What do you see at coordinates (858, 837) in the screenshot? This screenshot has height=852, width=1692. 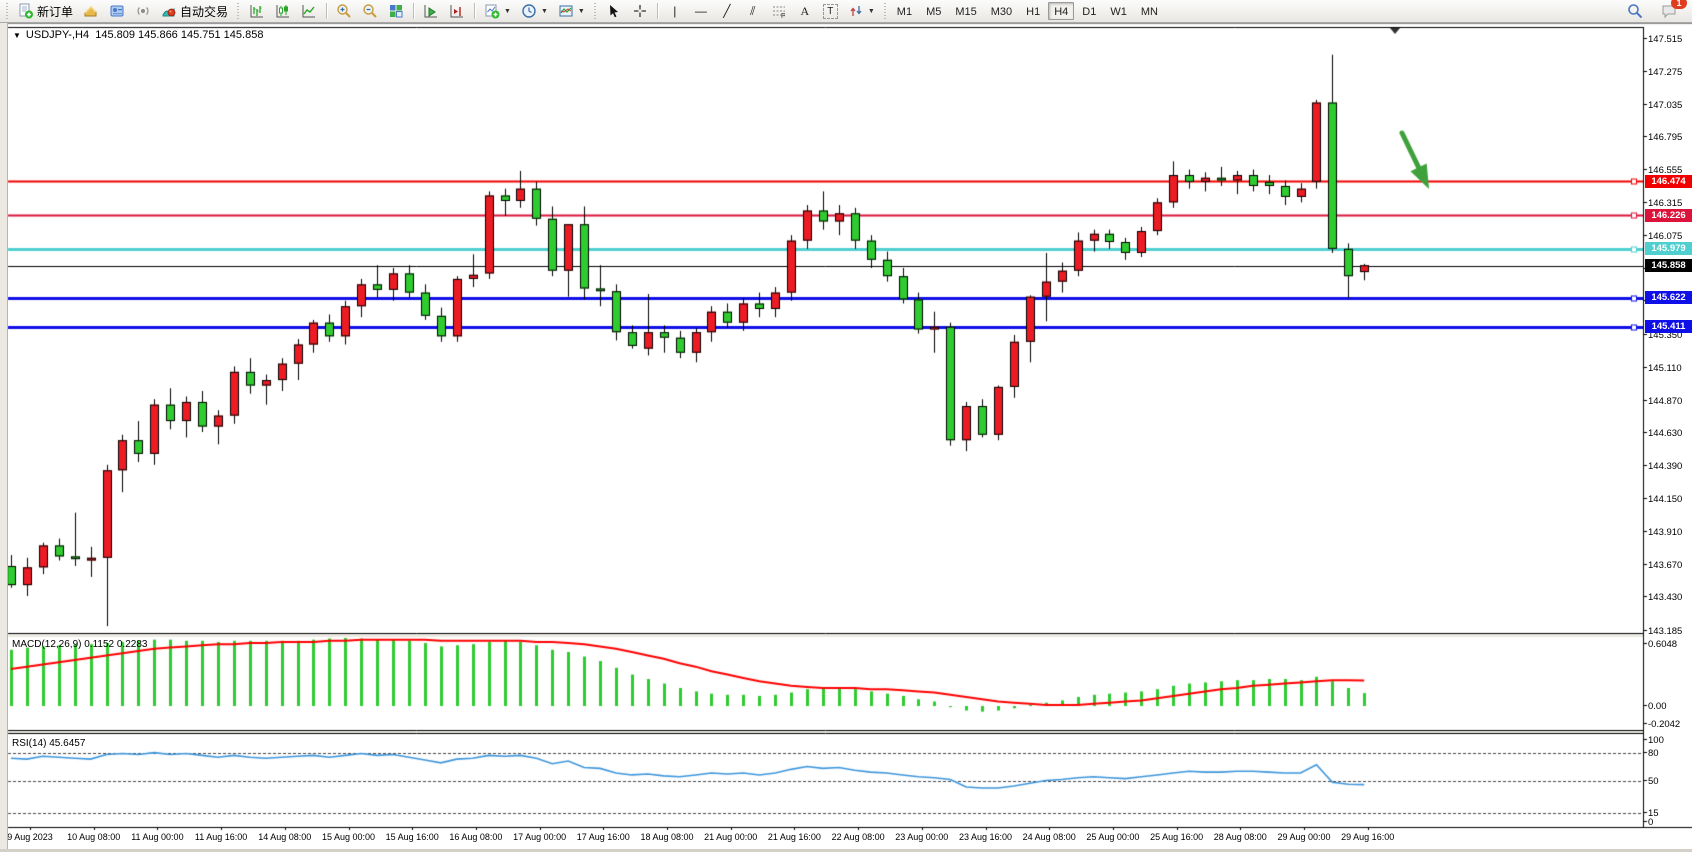 I see `time-axis-label: 22 Aug 08:00` at bounding box center [858, 837].